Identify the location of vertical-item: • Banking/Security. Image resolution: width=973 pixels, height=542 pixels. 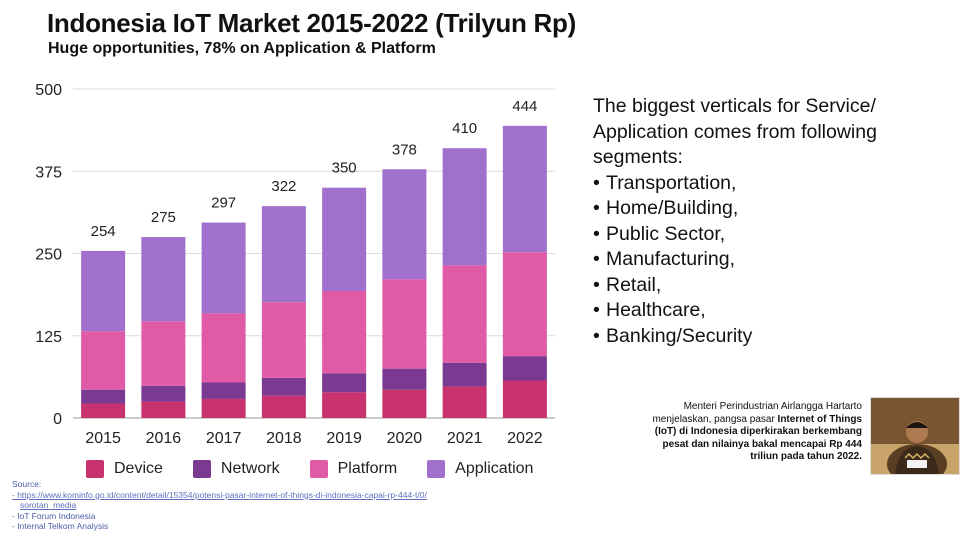
(735, 337).